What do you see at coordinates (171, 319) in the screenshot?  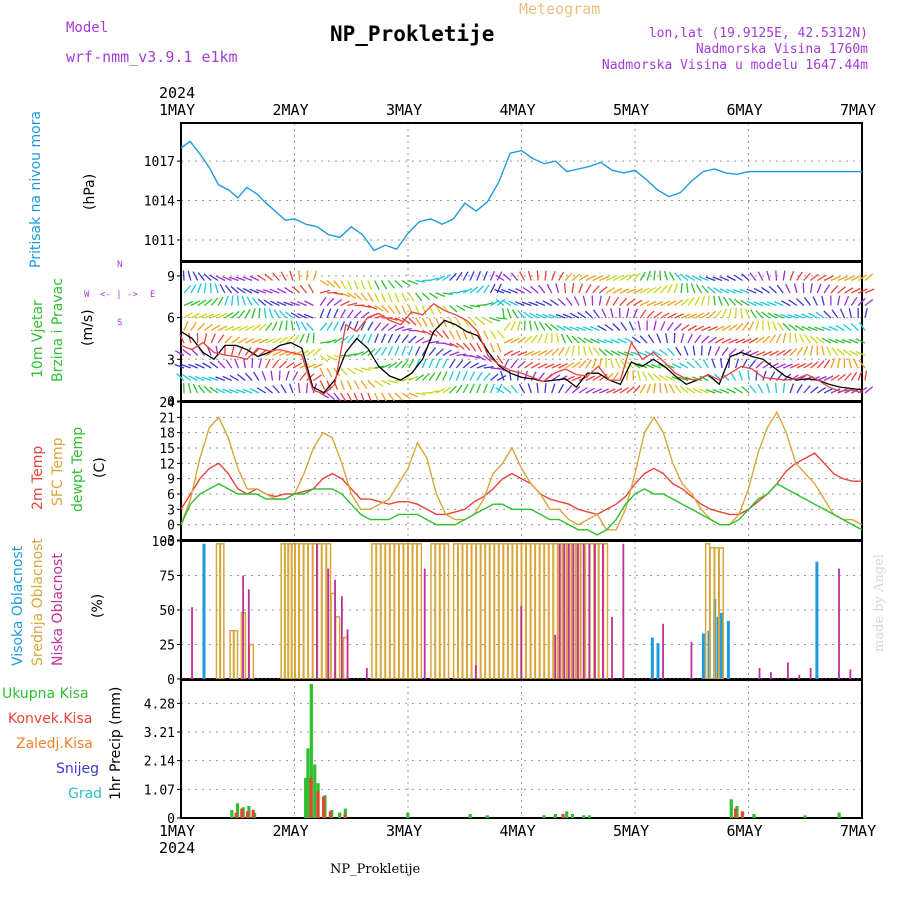 I see `y-tick-label: 6` at bounding box center [171, 319].